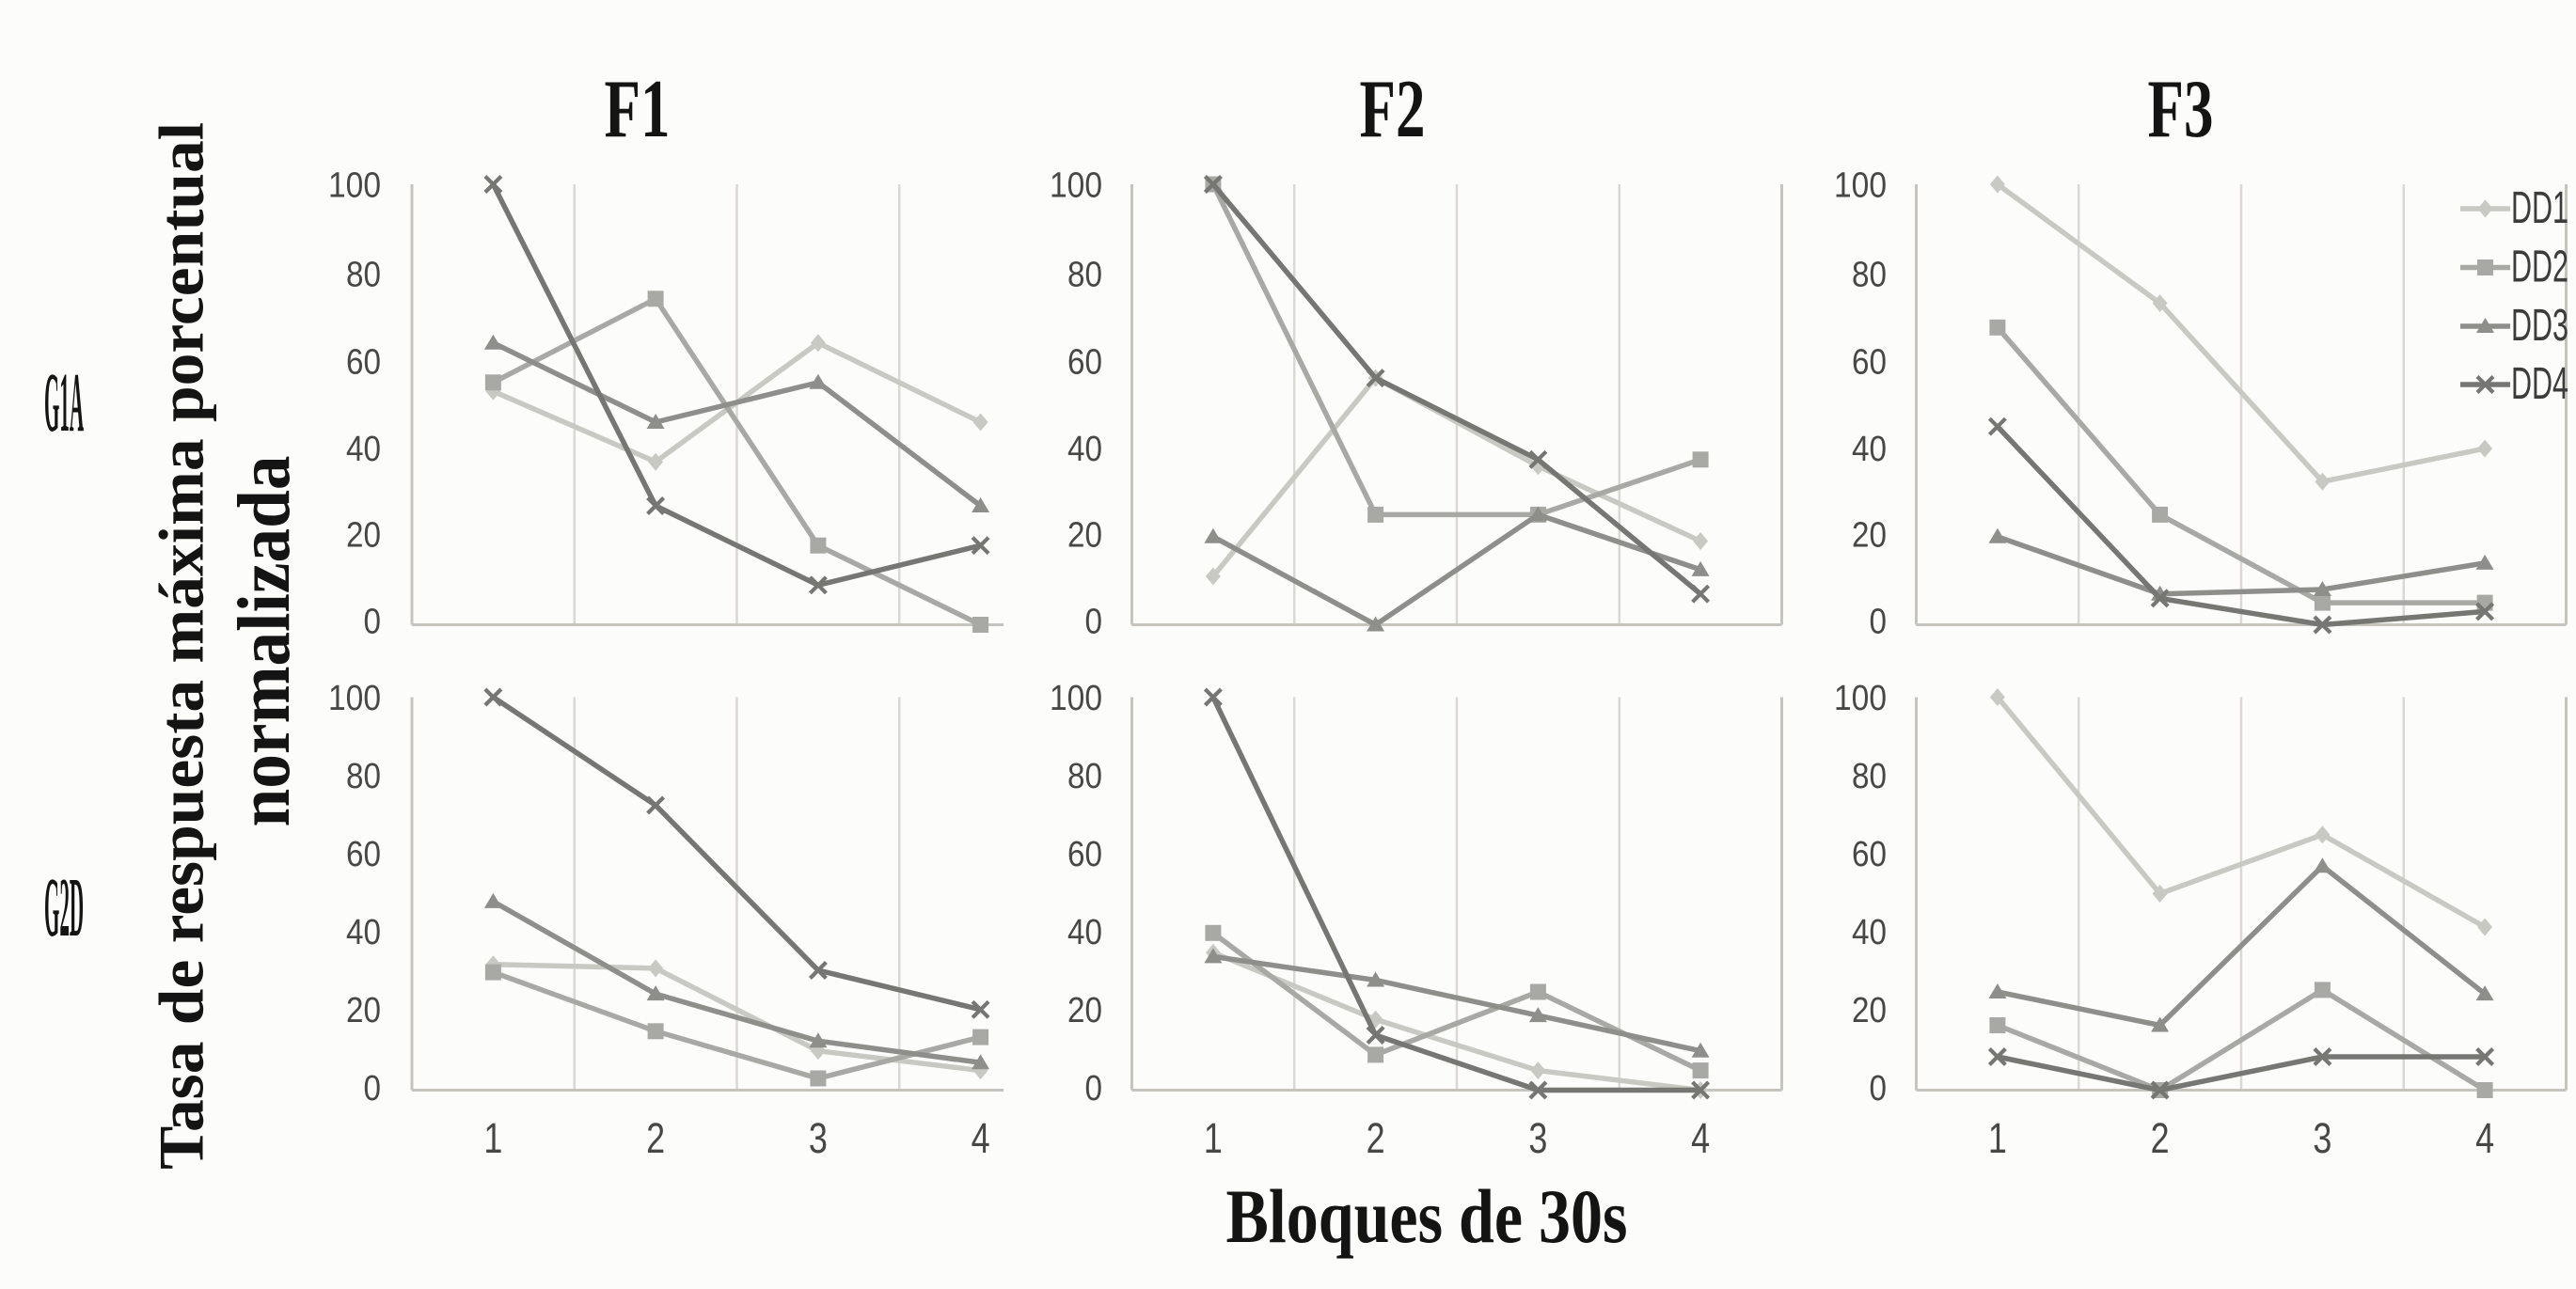 This screenshot has height=1289, width=2576. What do you see at coordinates (2539, 267) in the screenshot?
I see `svg-text: DD2` at bounding box center [2539, 267].